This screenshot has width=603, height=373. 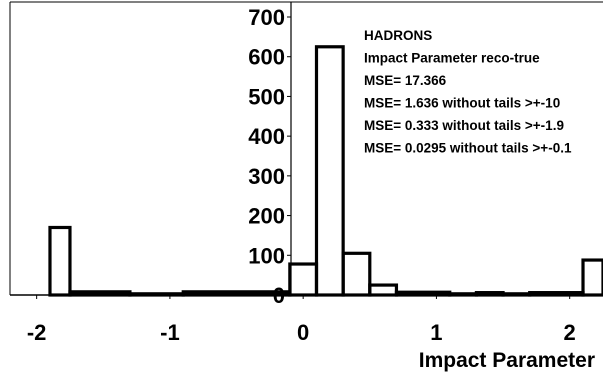 What do you see at coordinates (266, 96) in the screenshot?
I see `y-tick-label: 500` at bounding box center [266, 96].